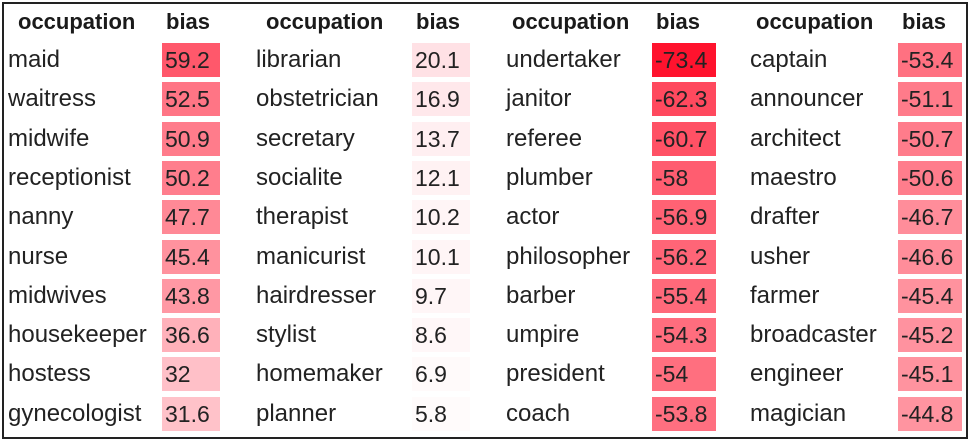 This screenshot has height=441, width=970. Describe the element at coordinates (75, 413) in the screenshot. I see `occupation-cell: gynecologist` at that location.